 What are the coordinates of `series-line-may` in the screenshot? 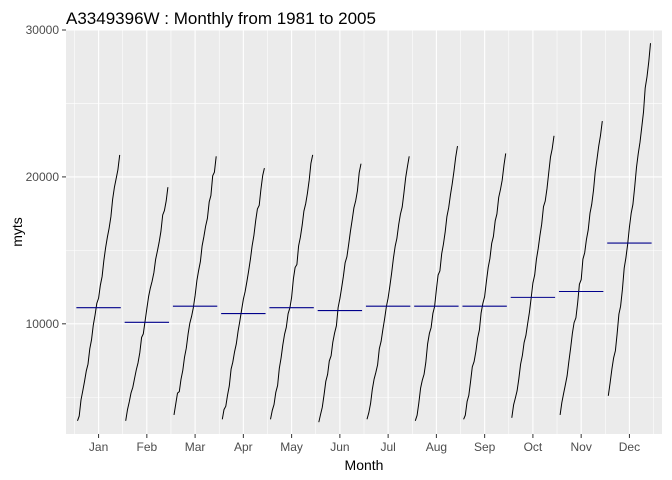 It's located at (292, 287).